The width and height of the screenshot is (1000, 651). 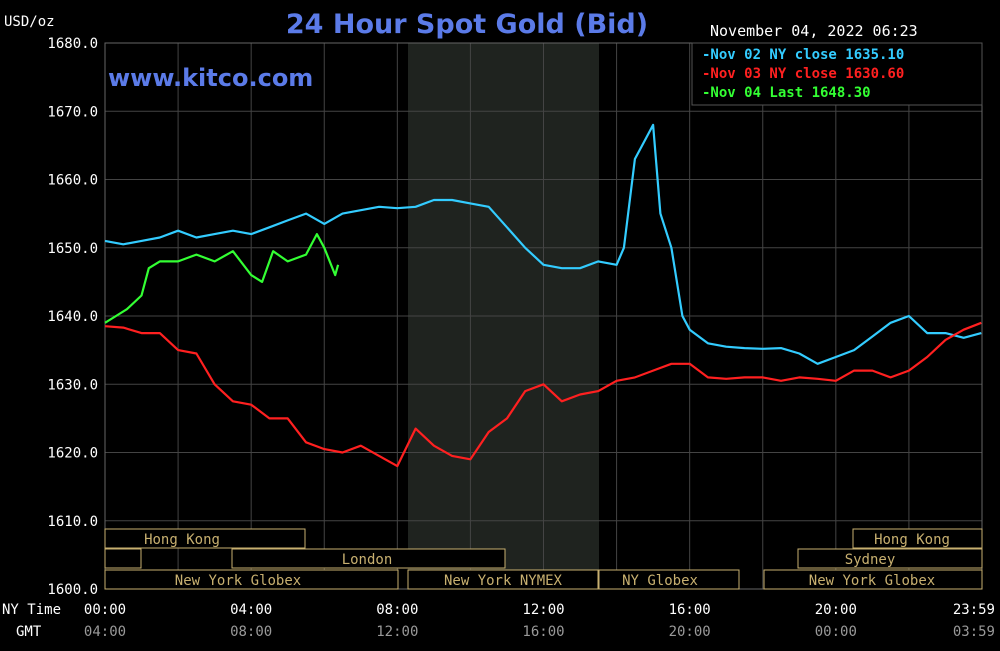 I want to click on gmt-row-label: GMT, so click(x=29, y=632).